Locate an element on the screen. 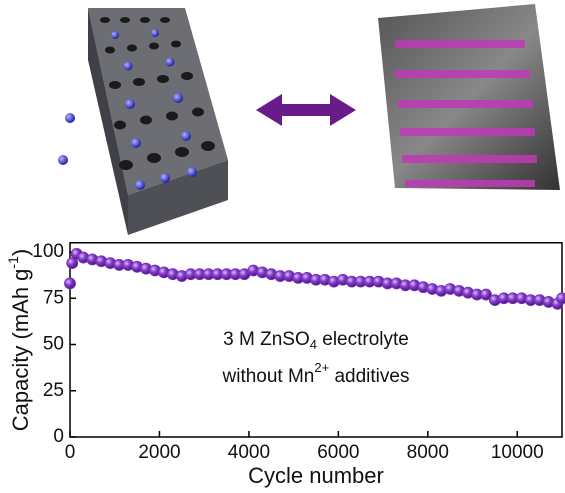 The width and height of the screenshot is (565, 493). x-tick-label: 6000 is located at coordinates (338, 452).